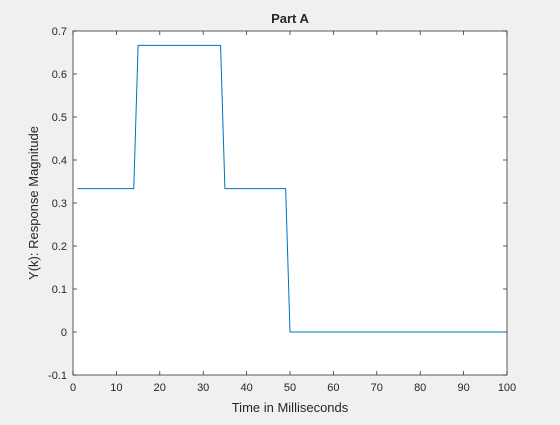 The height and width of the screenshot is (425, 560). What do you see at coordinates (57, 376) in the screenshot?
I see `y-tick-label: -0.1` at bounding box center [57, 376].